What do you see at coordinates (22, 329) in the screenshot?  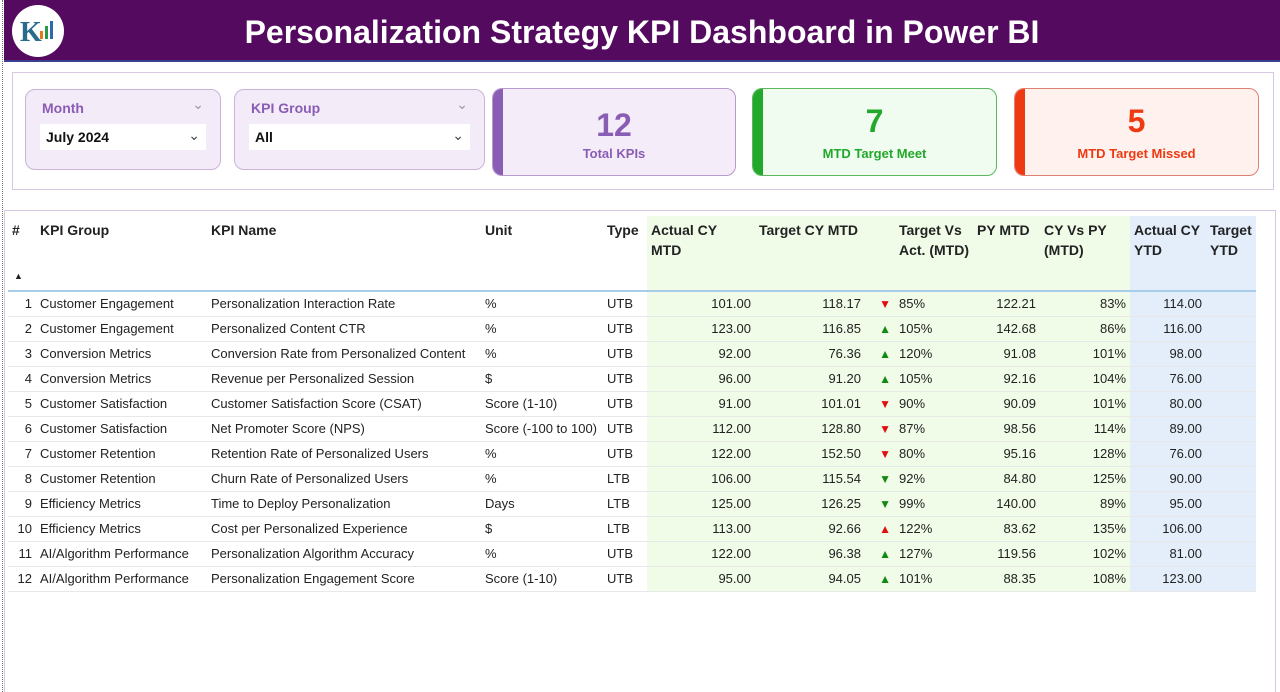 I see `cell-n: 2` at bounding box center [22, 329].